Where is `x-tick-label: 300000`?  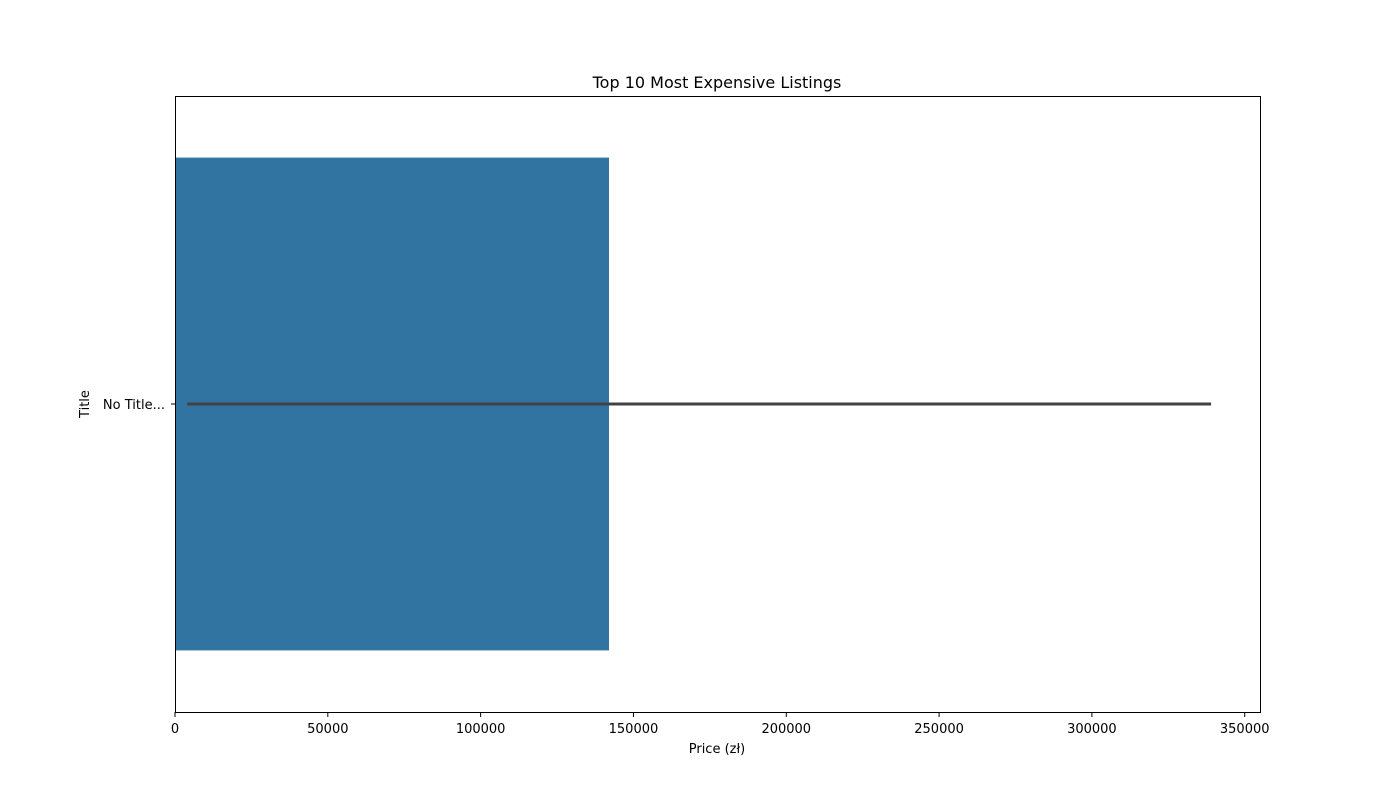 x-tick-label: 300000 is located at coordinates (1092, 729).